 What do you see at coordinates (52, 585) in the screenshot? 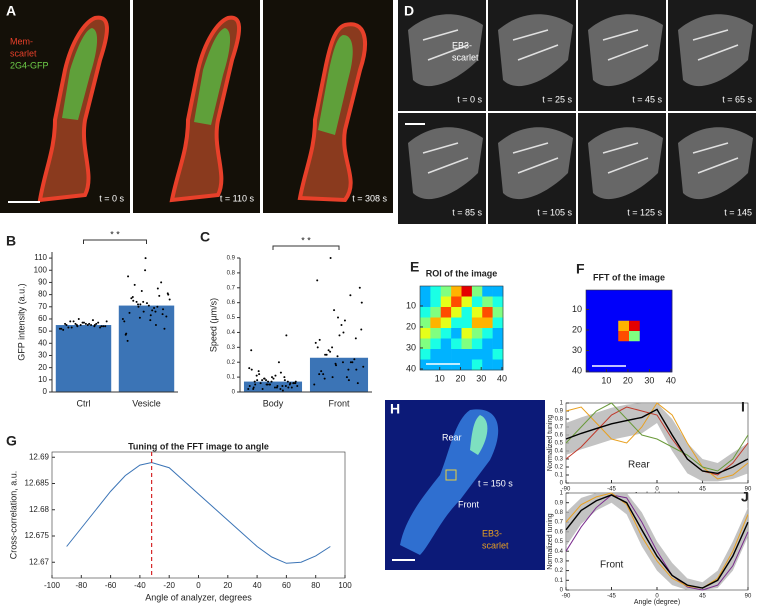
I see `x-tick-label: -100` at bounding box center [52, 585].